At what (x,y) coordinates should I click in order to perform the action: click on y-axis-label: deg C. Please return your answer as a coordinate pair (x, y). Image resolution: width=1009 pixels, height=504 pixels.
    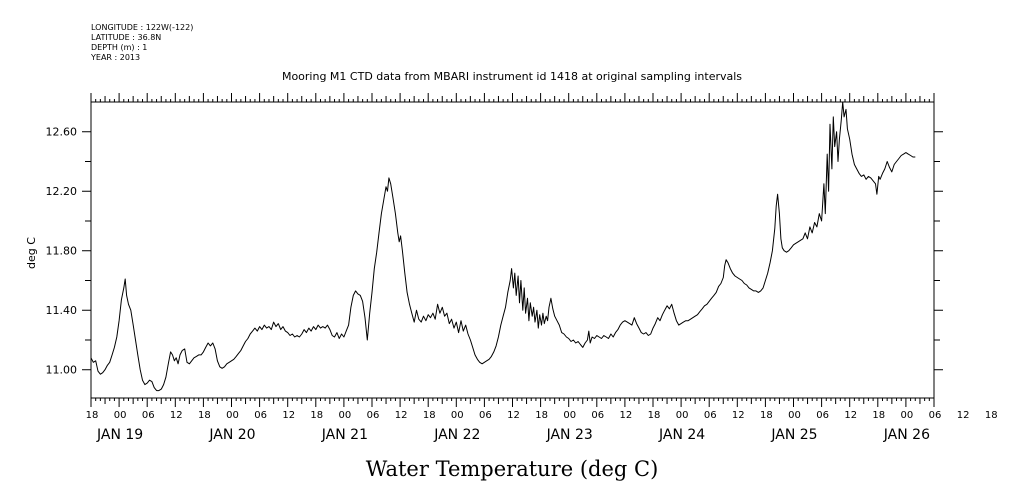
    Looking at the image, I should click on (31, 253).